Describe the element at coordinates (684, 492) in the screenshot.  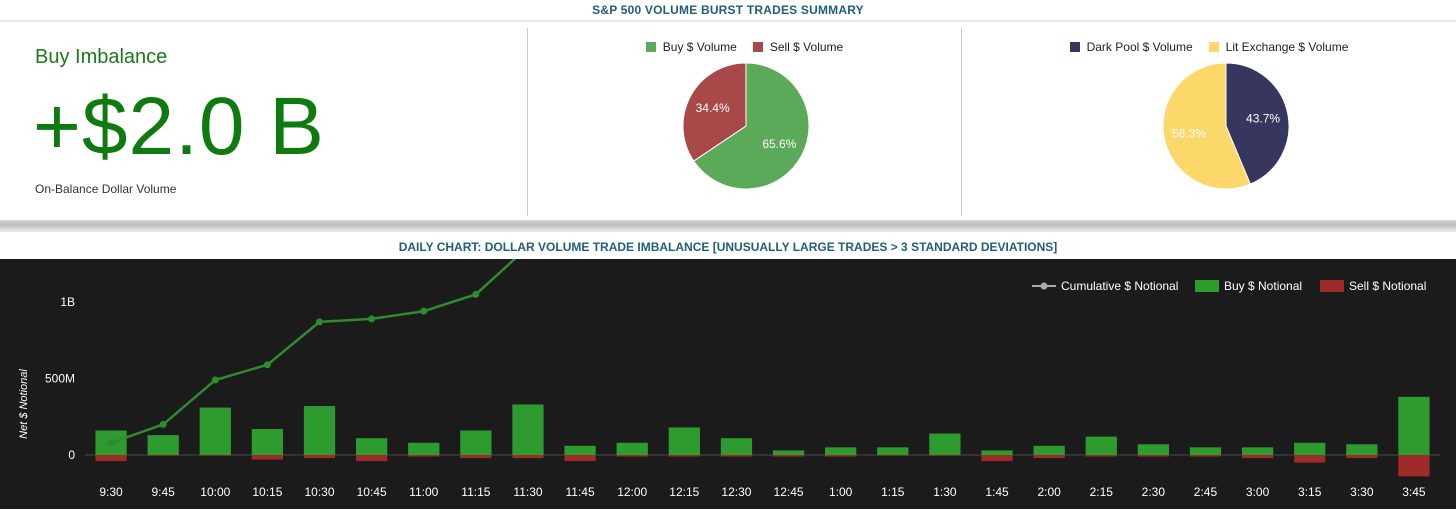
I see `x-tick-label: 12:15` at that location.